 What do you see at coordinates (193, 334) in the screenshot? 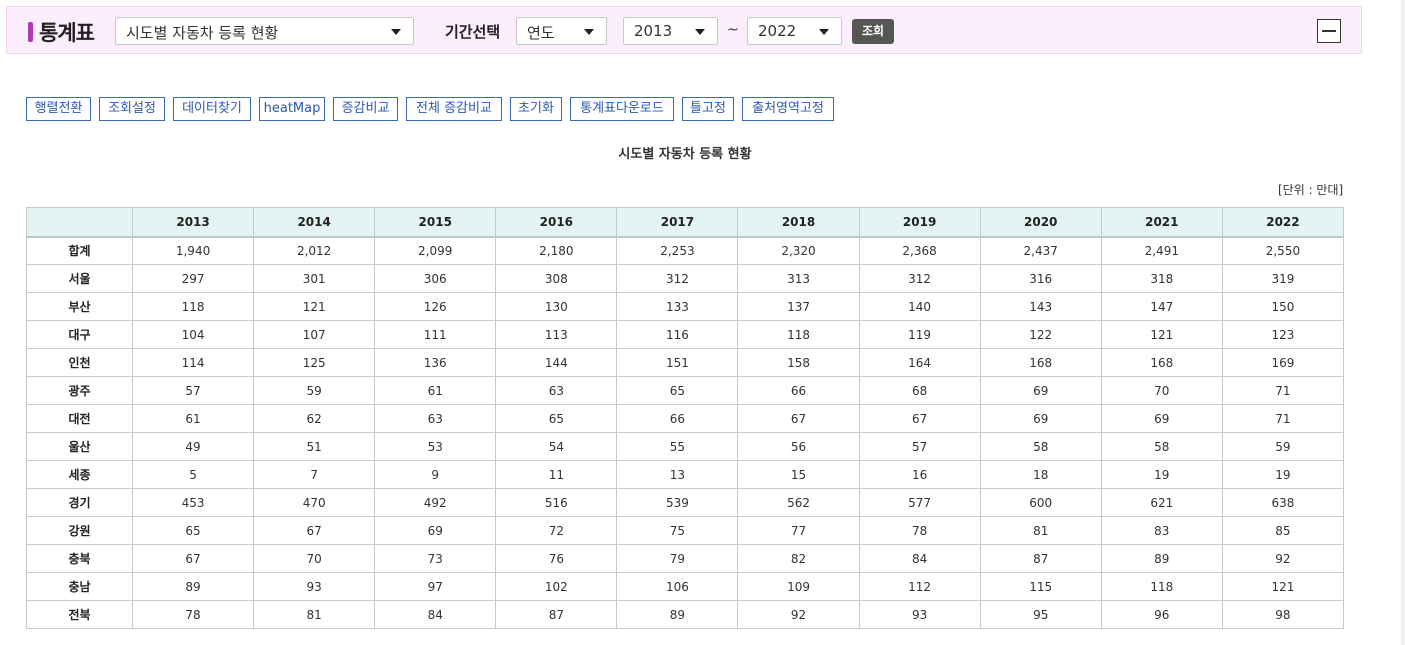
I see `table-cell: 104` at bounding box center [193, 334].